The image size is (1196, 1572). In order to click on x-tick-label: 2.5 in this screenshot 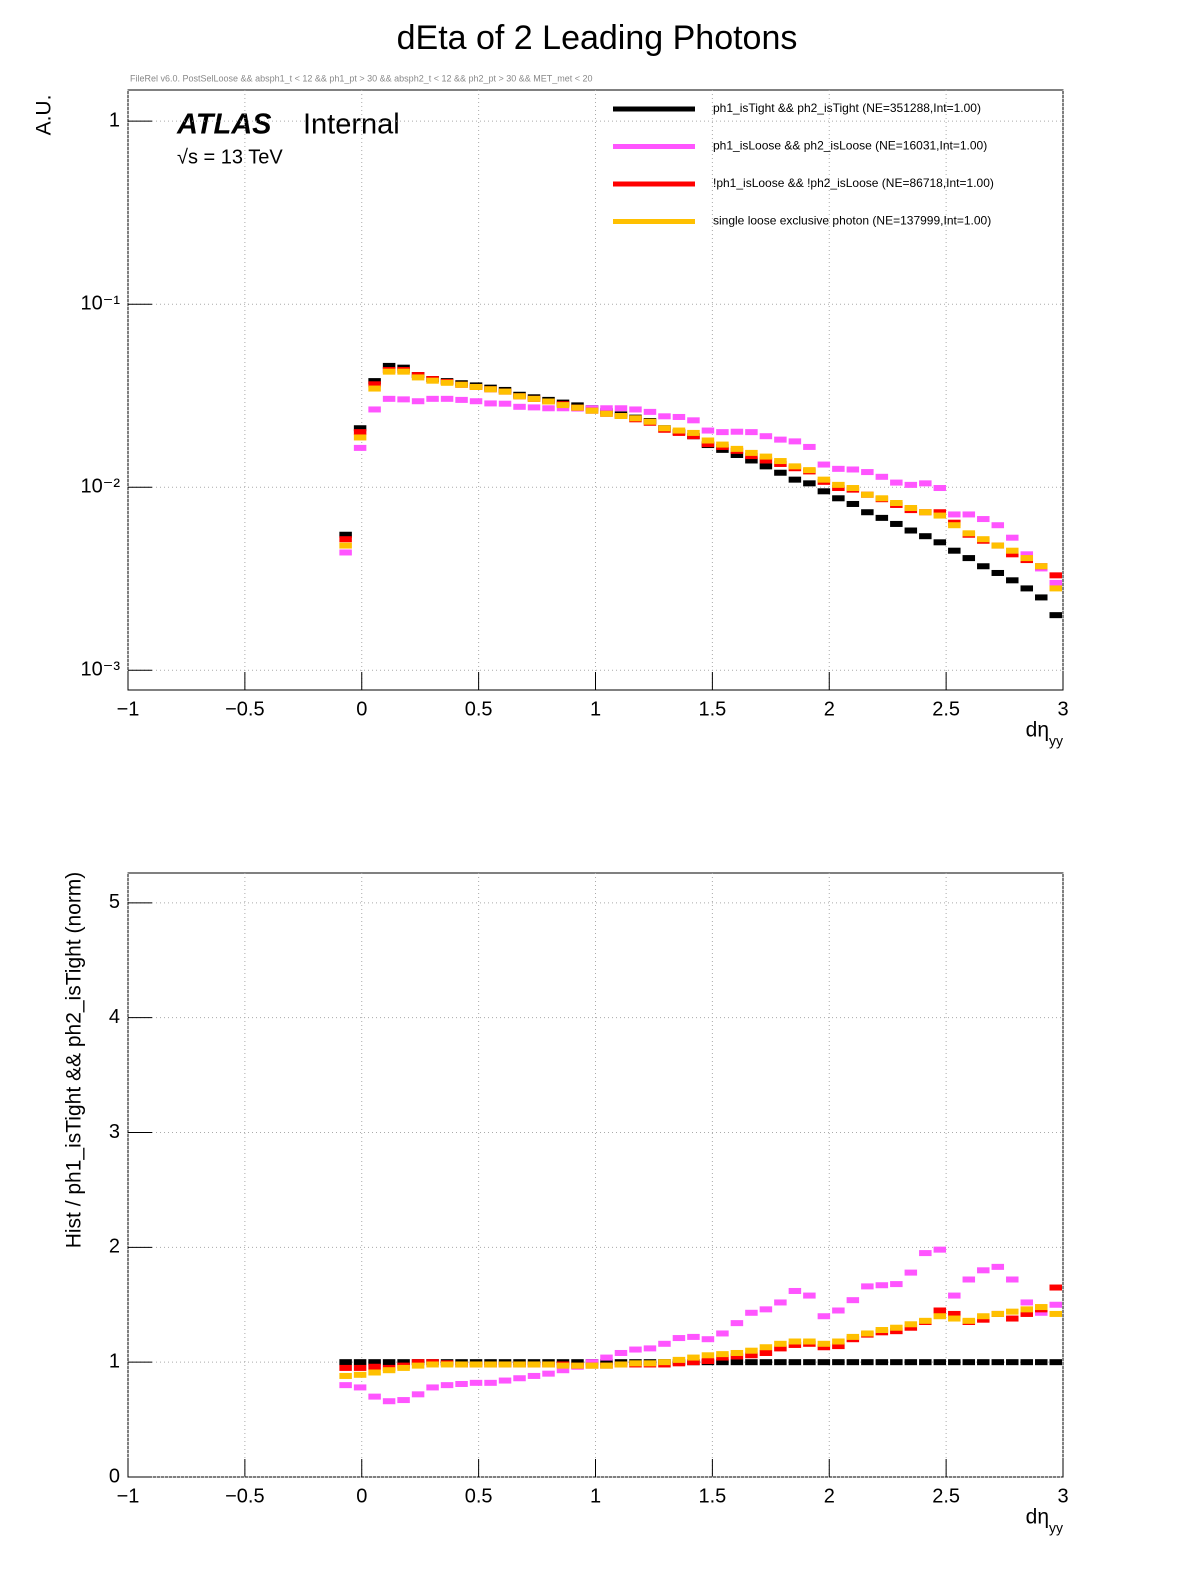, I will do `click(946, 1496)`.